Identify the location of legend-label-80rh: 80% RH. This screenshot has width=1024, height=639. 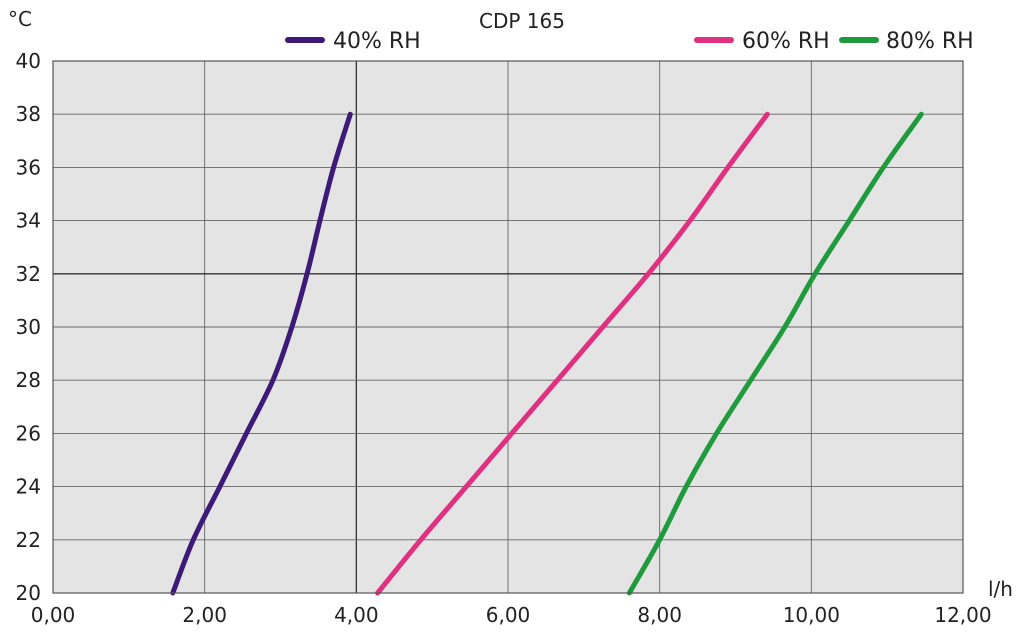
(930, 41).